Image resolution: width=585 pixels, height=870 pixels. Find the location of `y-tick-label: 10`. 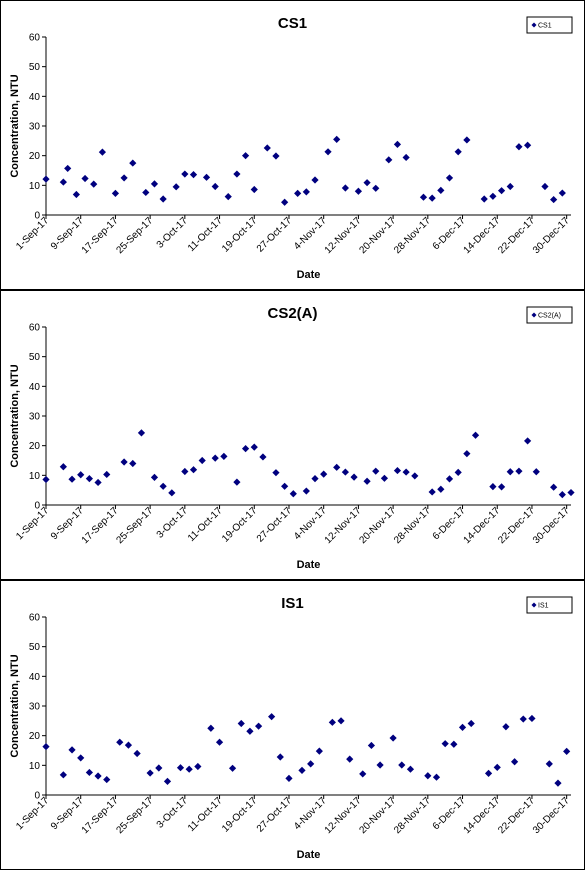

y-tick-label: 10 is located at coordinates (35, 186).